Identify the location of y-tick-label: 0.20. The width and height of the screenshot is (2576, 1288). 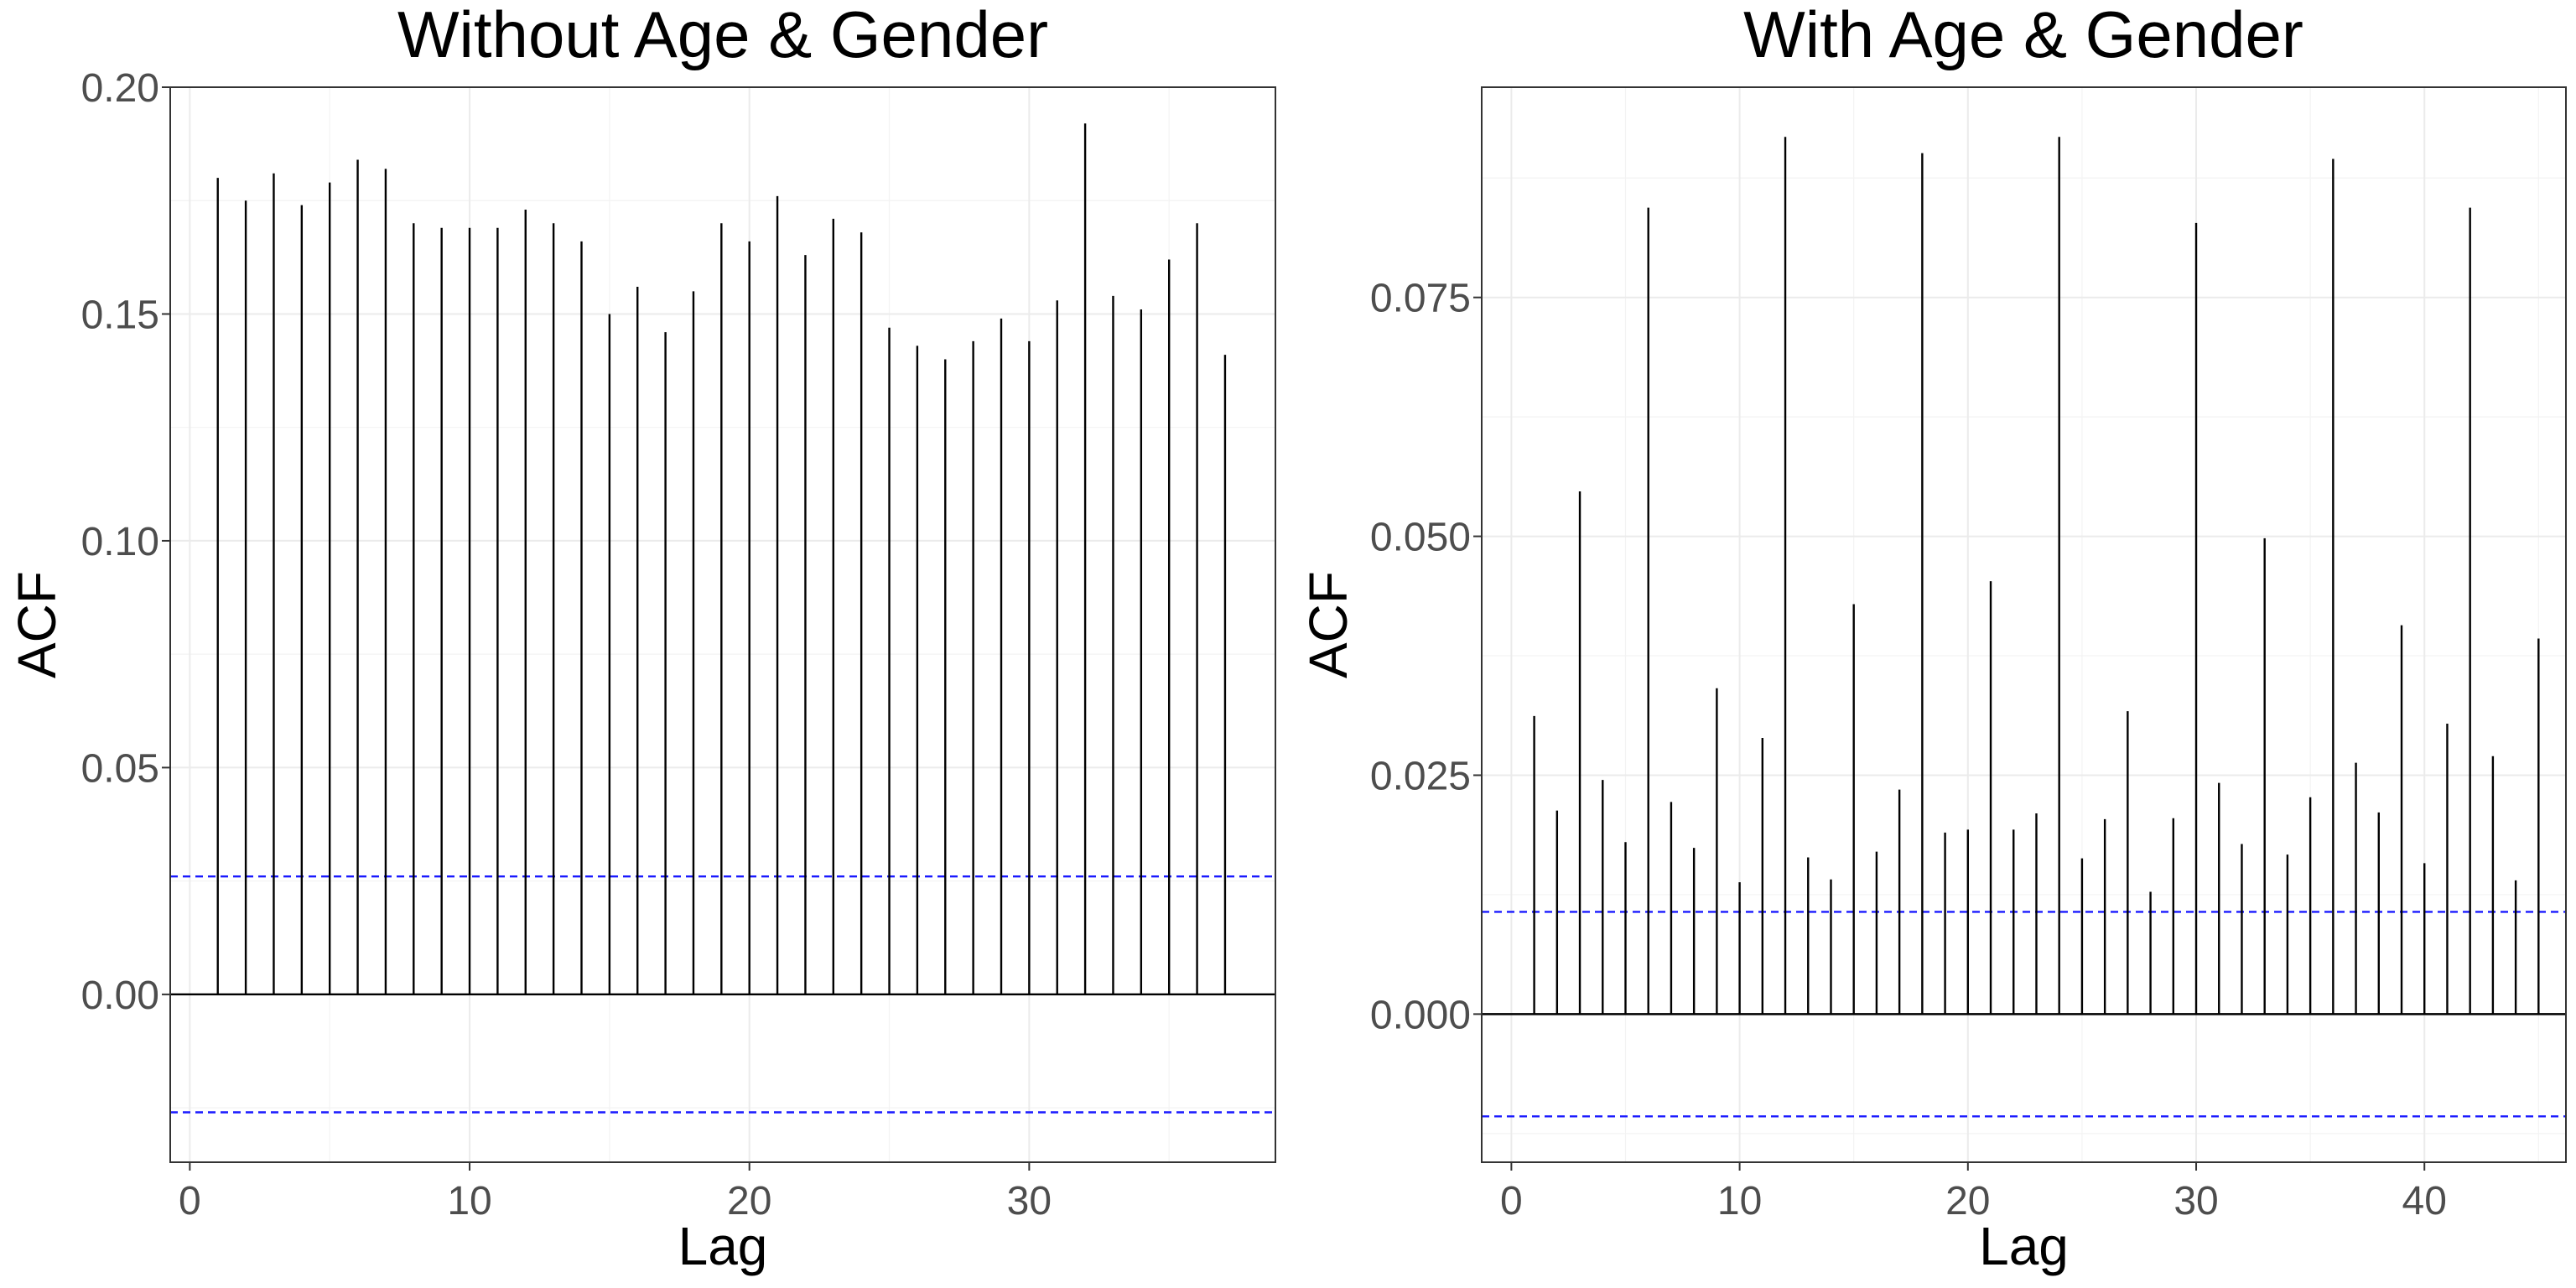
(120, 88).